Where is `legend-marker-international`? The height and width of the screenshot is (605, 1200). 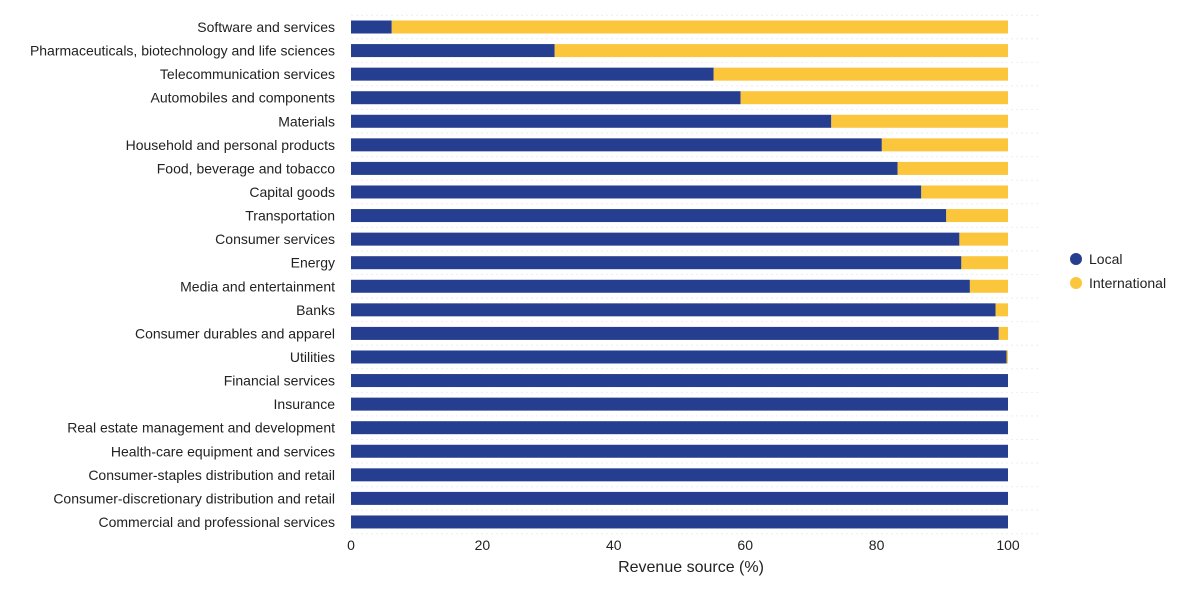
legend-marker-international is located at coordinates (1076, 283).